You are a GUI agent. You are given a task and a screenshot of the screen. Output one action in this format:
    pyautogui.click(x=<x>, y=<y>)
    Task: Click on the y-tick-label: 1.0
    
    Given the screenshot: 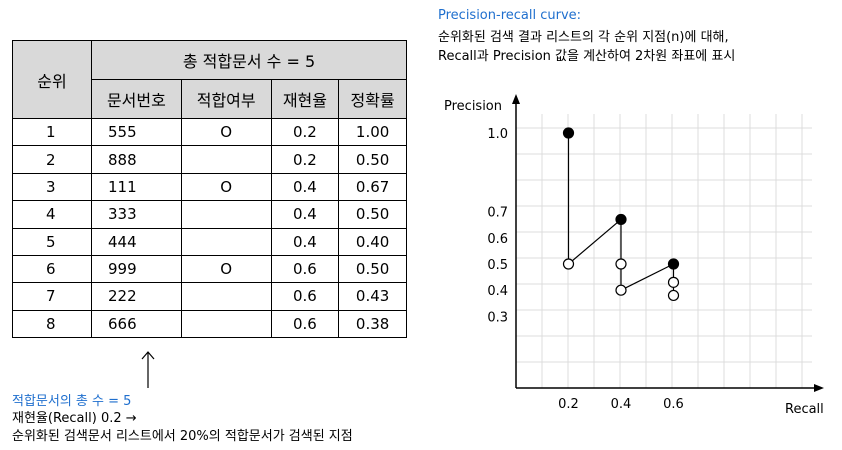 What is the action you would take?
    pyautogui.click(x=497, y=134)
    